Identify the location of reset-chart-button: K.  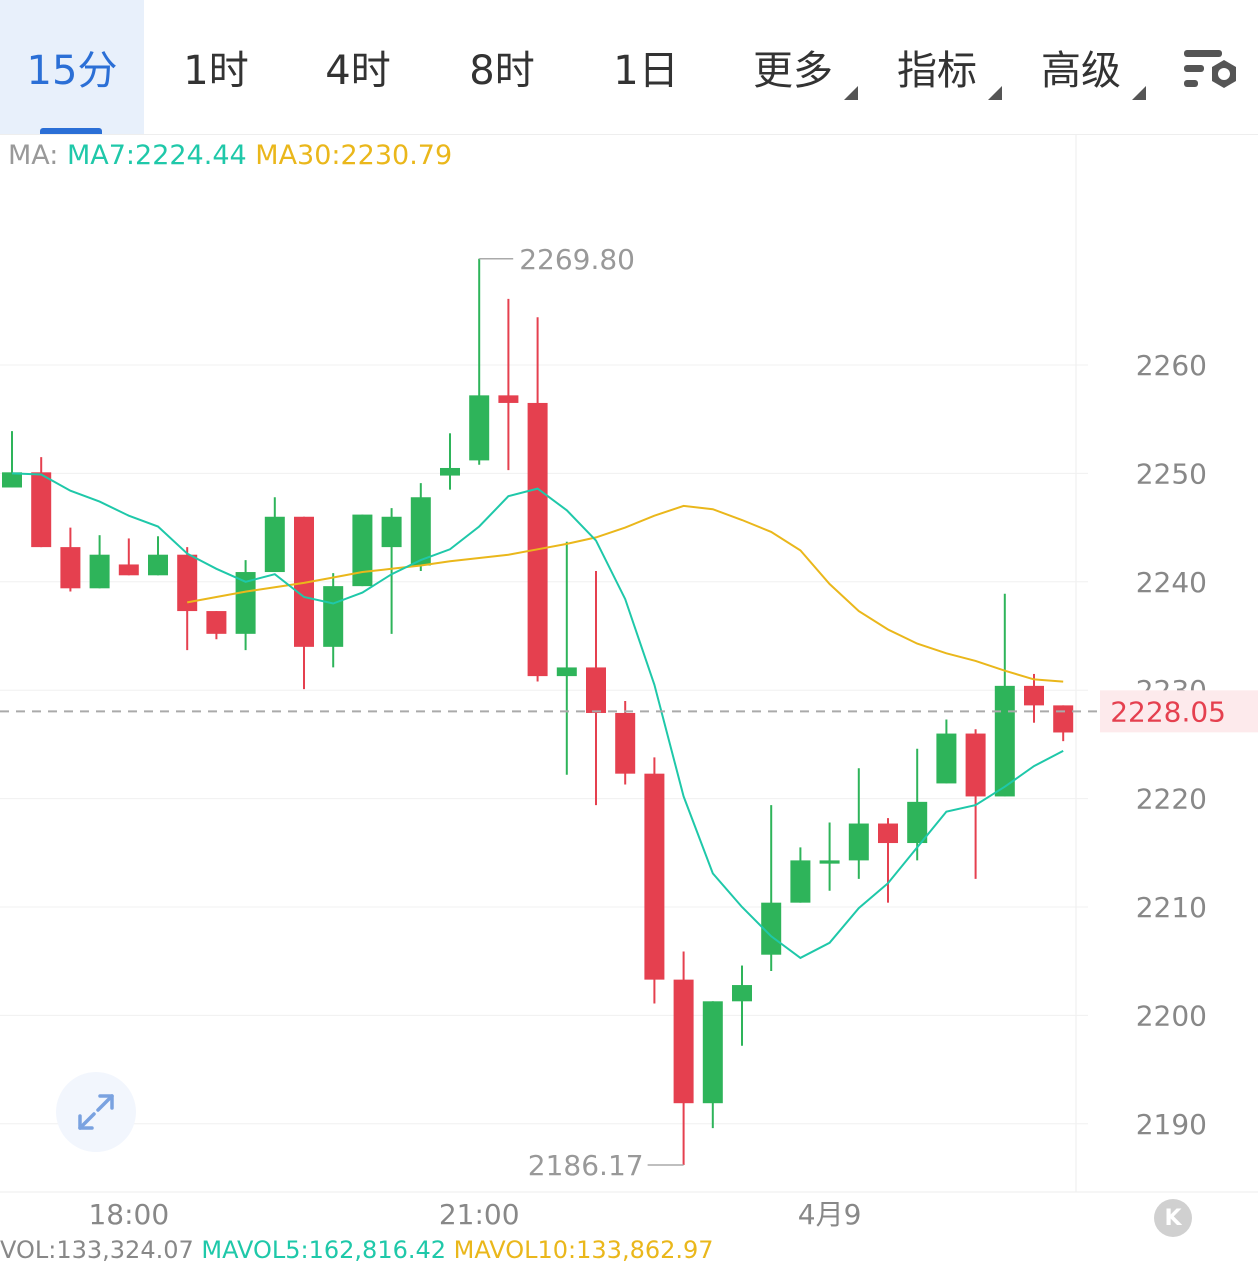
(1173, 1218).